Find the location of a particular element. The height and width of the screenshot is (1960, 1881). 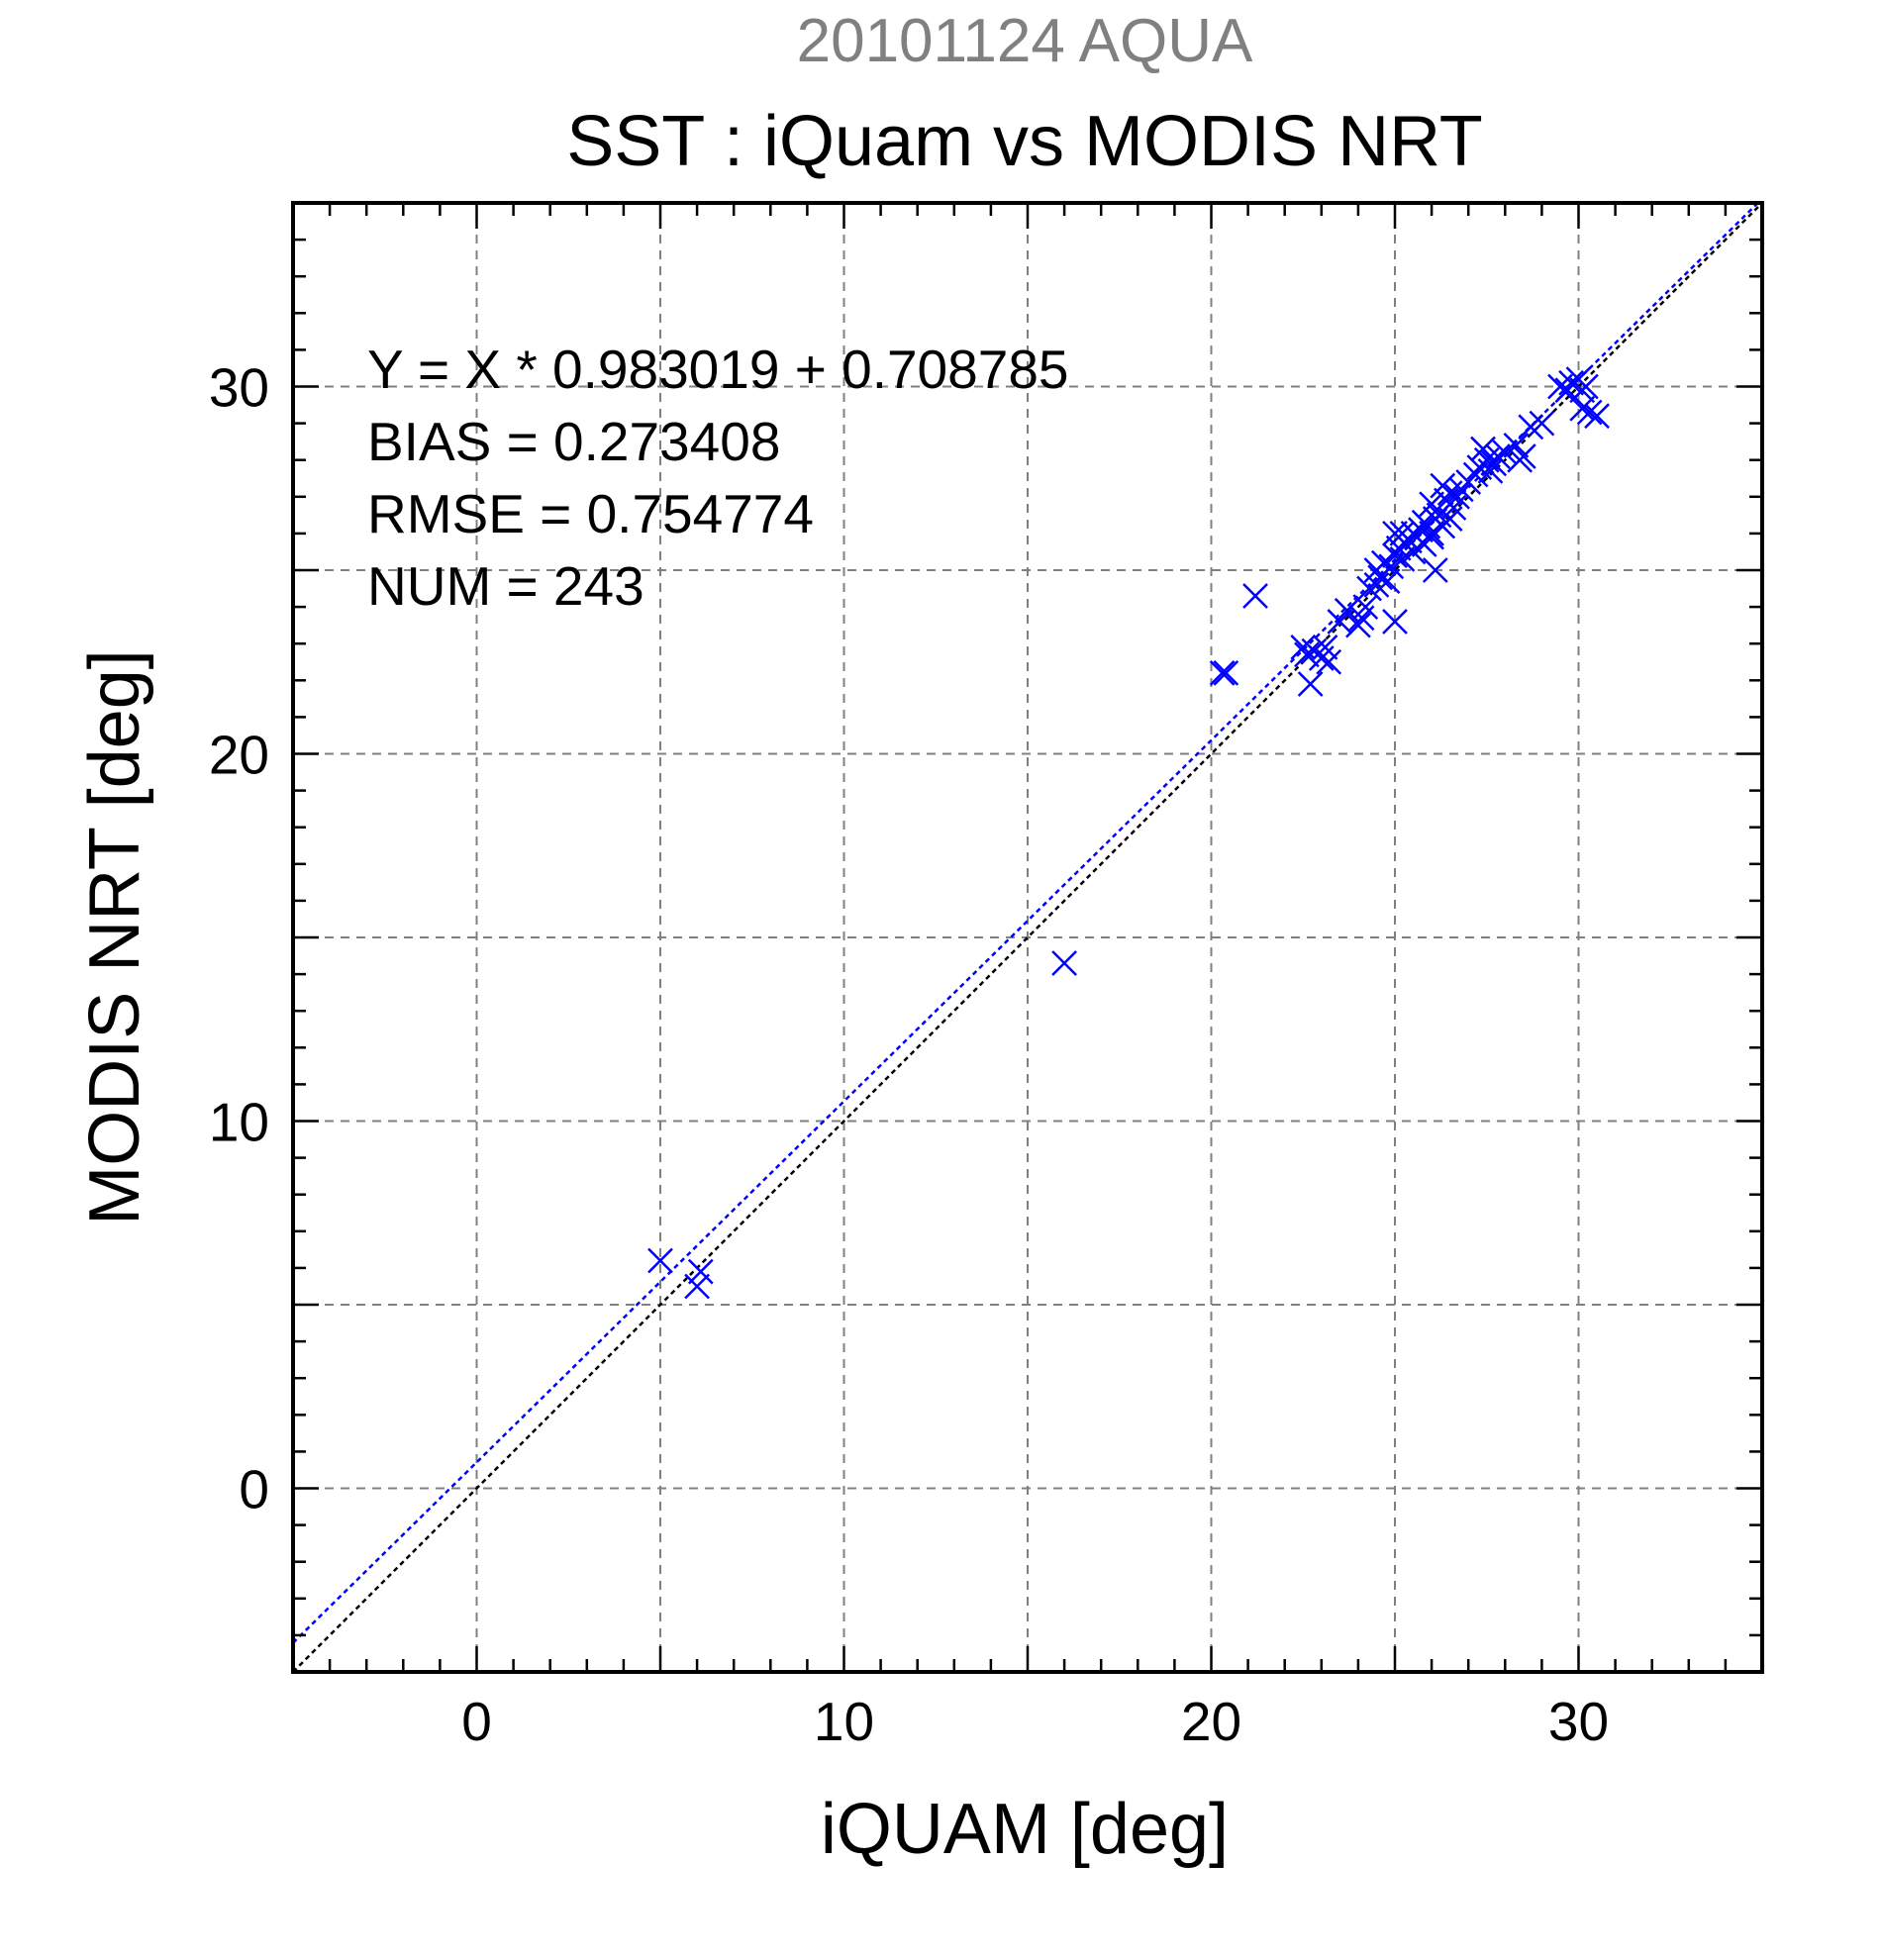

x-tick-label: 30 is located at coordinates (1578, 1721).